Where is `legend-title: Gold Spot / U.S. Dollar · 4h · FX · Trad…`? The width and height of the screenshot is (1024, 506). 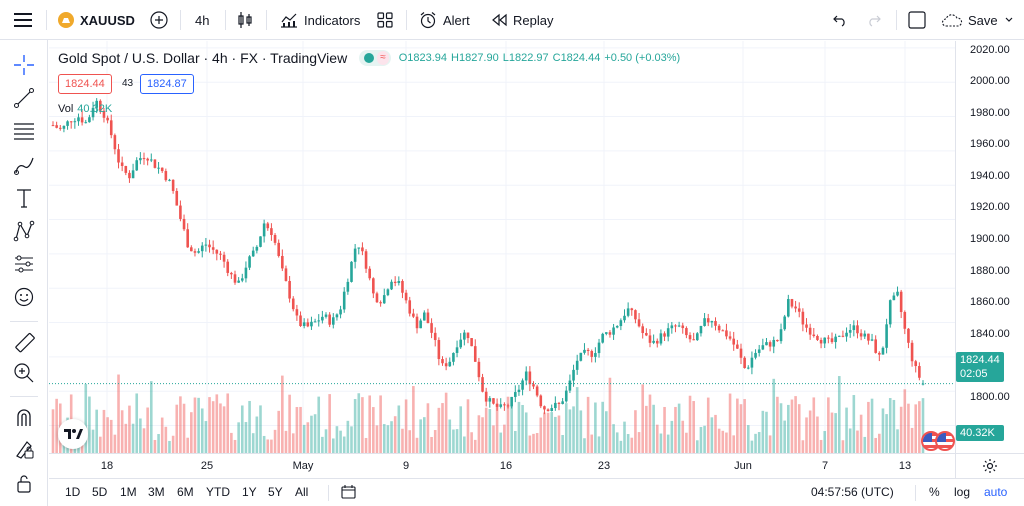
legend-title: Gold Spot / U.S. Dollar · 4h · FX · Trad… is located at coordinates (203, 58).